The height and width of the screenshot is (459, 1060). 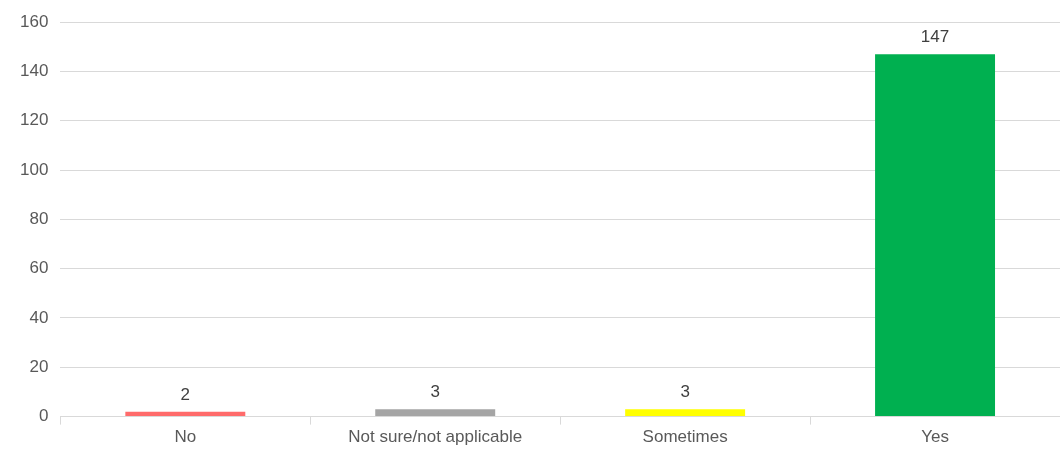 I want to click on y-tick-label: 120, so click(x=34, y=120).